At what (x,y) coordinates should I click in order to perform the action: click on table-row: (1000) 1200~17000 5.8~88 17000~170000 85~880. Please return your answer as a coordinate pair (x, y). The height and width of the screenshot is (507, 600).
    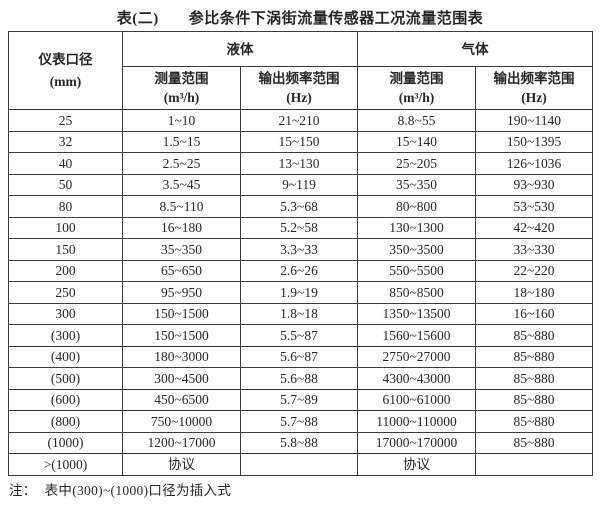
    Looking at the image, I should click on (300, 442).